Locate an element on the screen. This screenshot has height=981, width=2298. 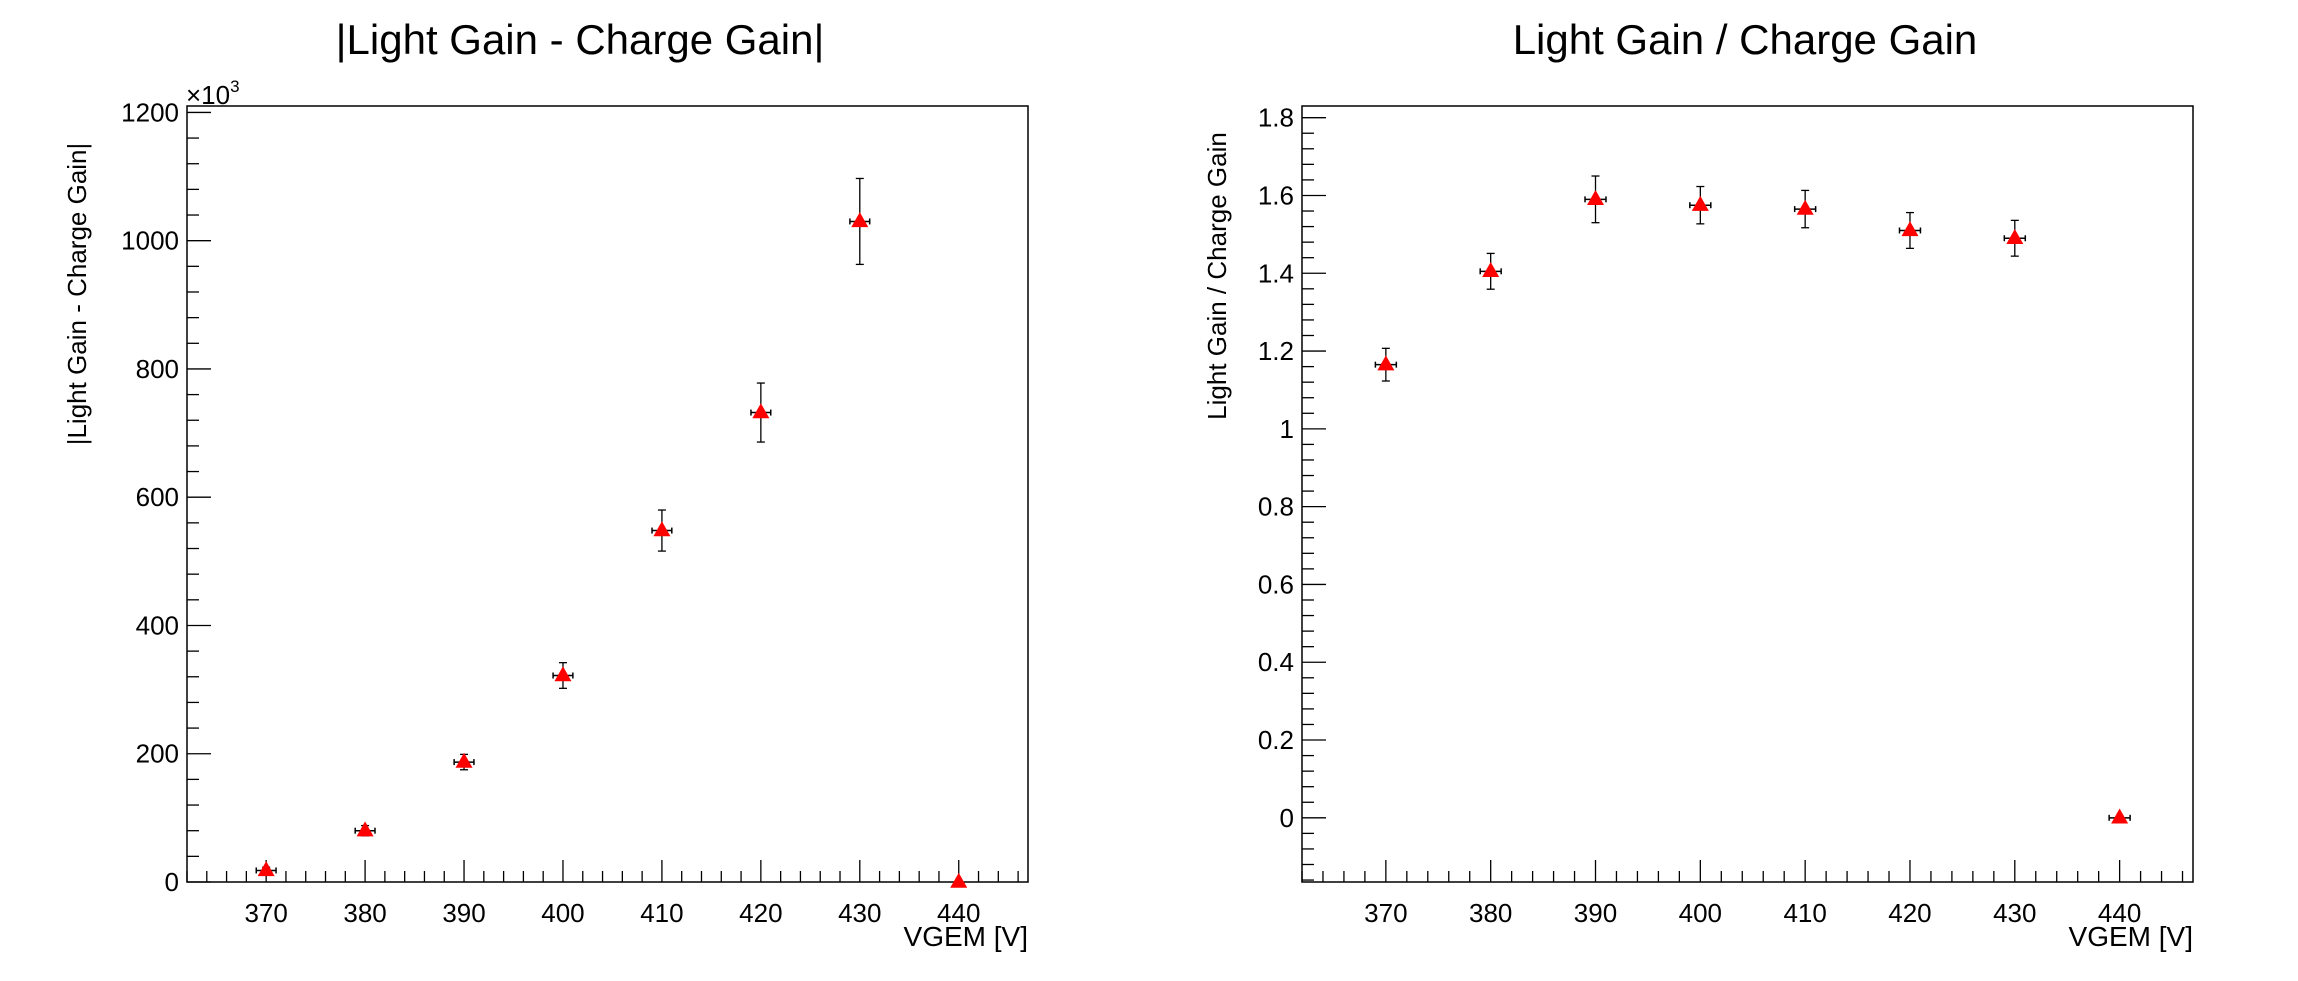
y-tick-label: 400 is located at coordinates (157, 625).